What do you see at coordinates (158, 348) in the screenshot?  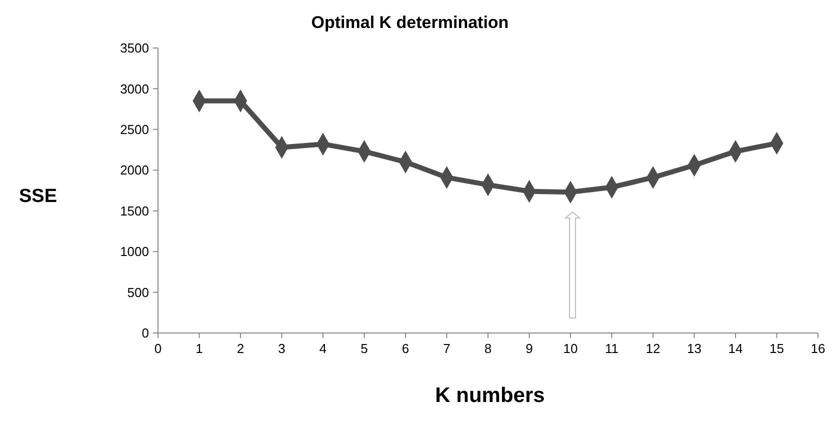 I see `x-tick-label: 0` at bounding box center [158, 348].